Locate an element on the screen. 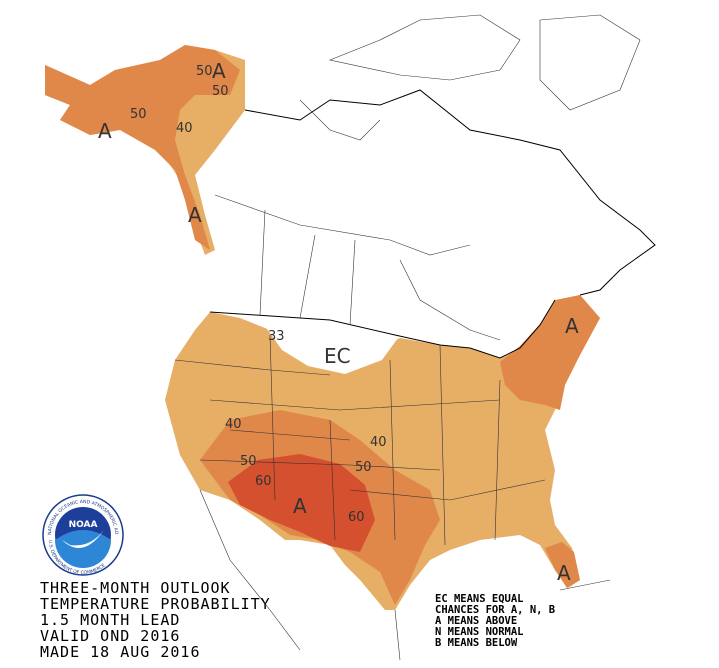 The height and width of the screenshot is (668, 719). title-line: MADE 18 AUG 2016 is located at coordinates (120, 652).